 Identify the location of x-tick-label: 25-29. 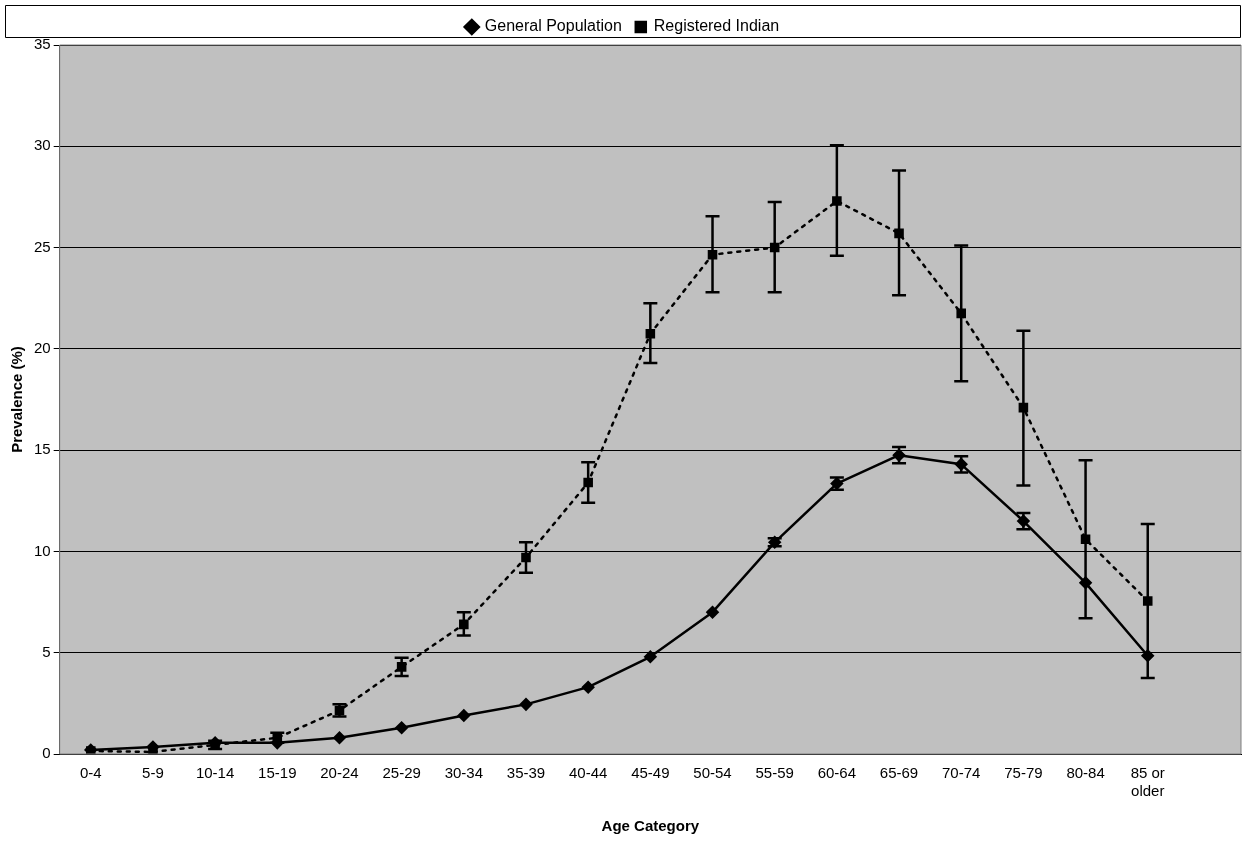
(401, 773).